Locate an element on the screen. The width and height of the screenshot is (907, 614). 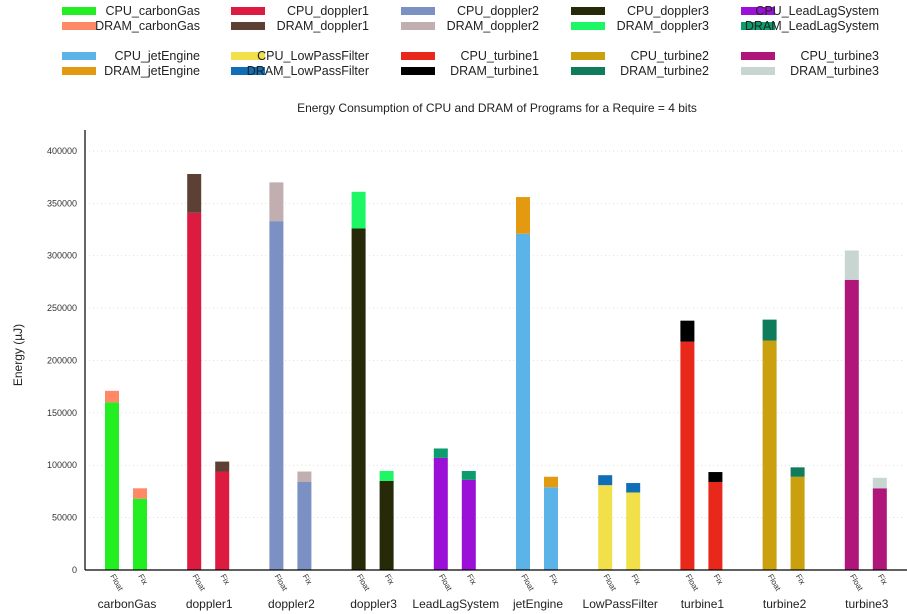
y-tick-label: 350000 is located at coordinates (62, 203).